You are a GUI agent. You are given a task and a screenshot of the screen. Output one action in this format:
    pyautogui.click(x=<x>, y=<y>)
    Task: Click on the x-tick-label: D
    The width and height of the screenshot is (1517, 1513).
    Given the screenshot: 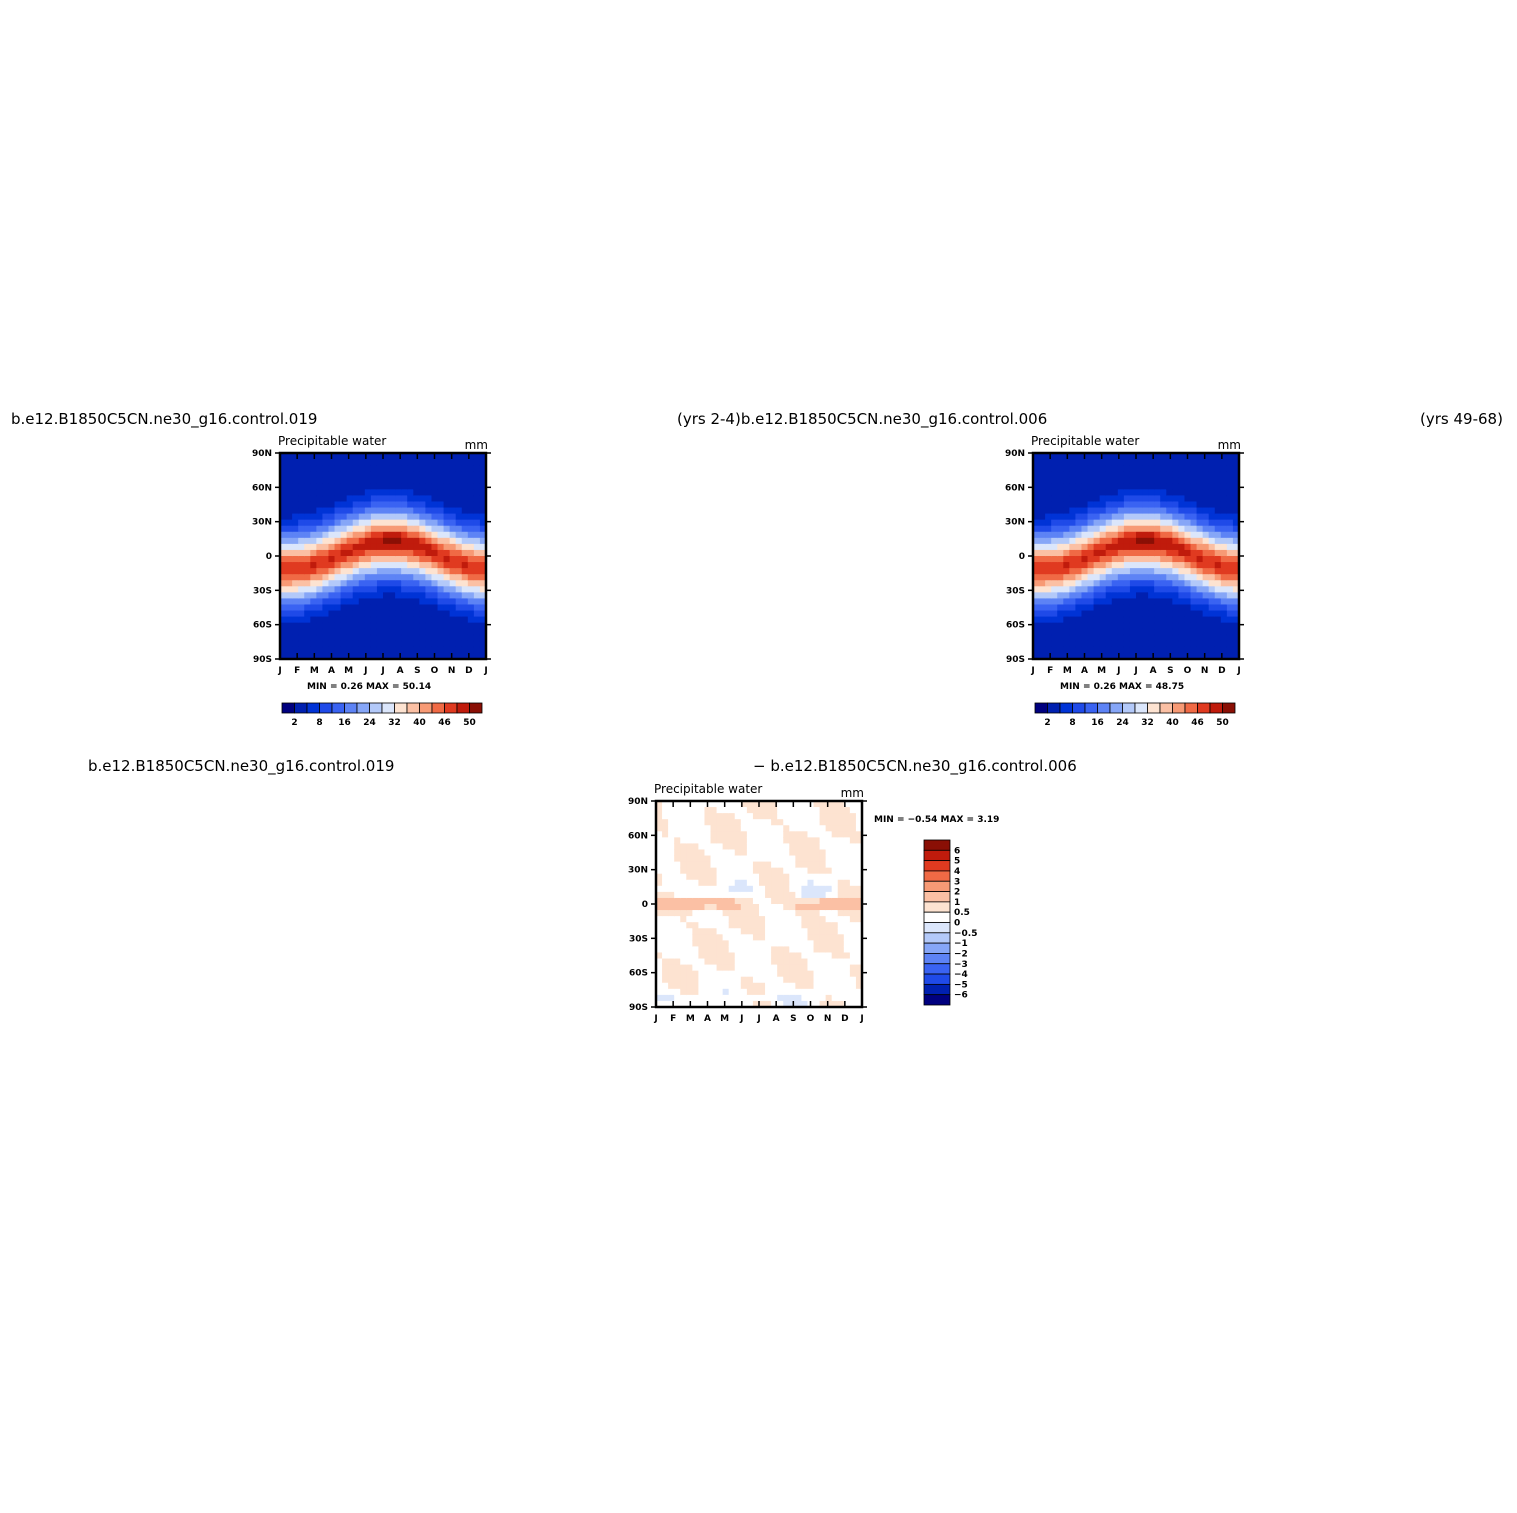 What is the action you would take?
    pyautogui.click(x=844, y=1019)
    